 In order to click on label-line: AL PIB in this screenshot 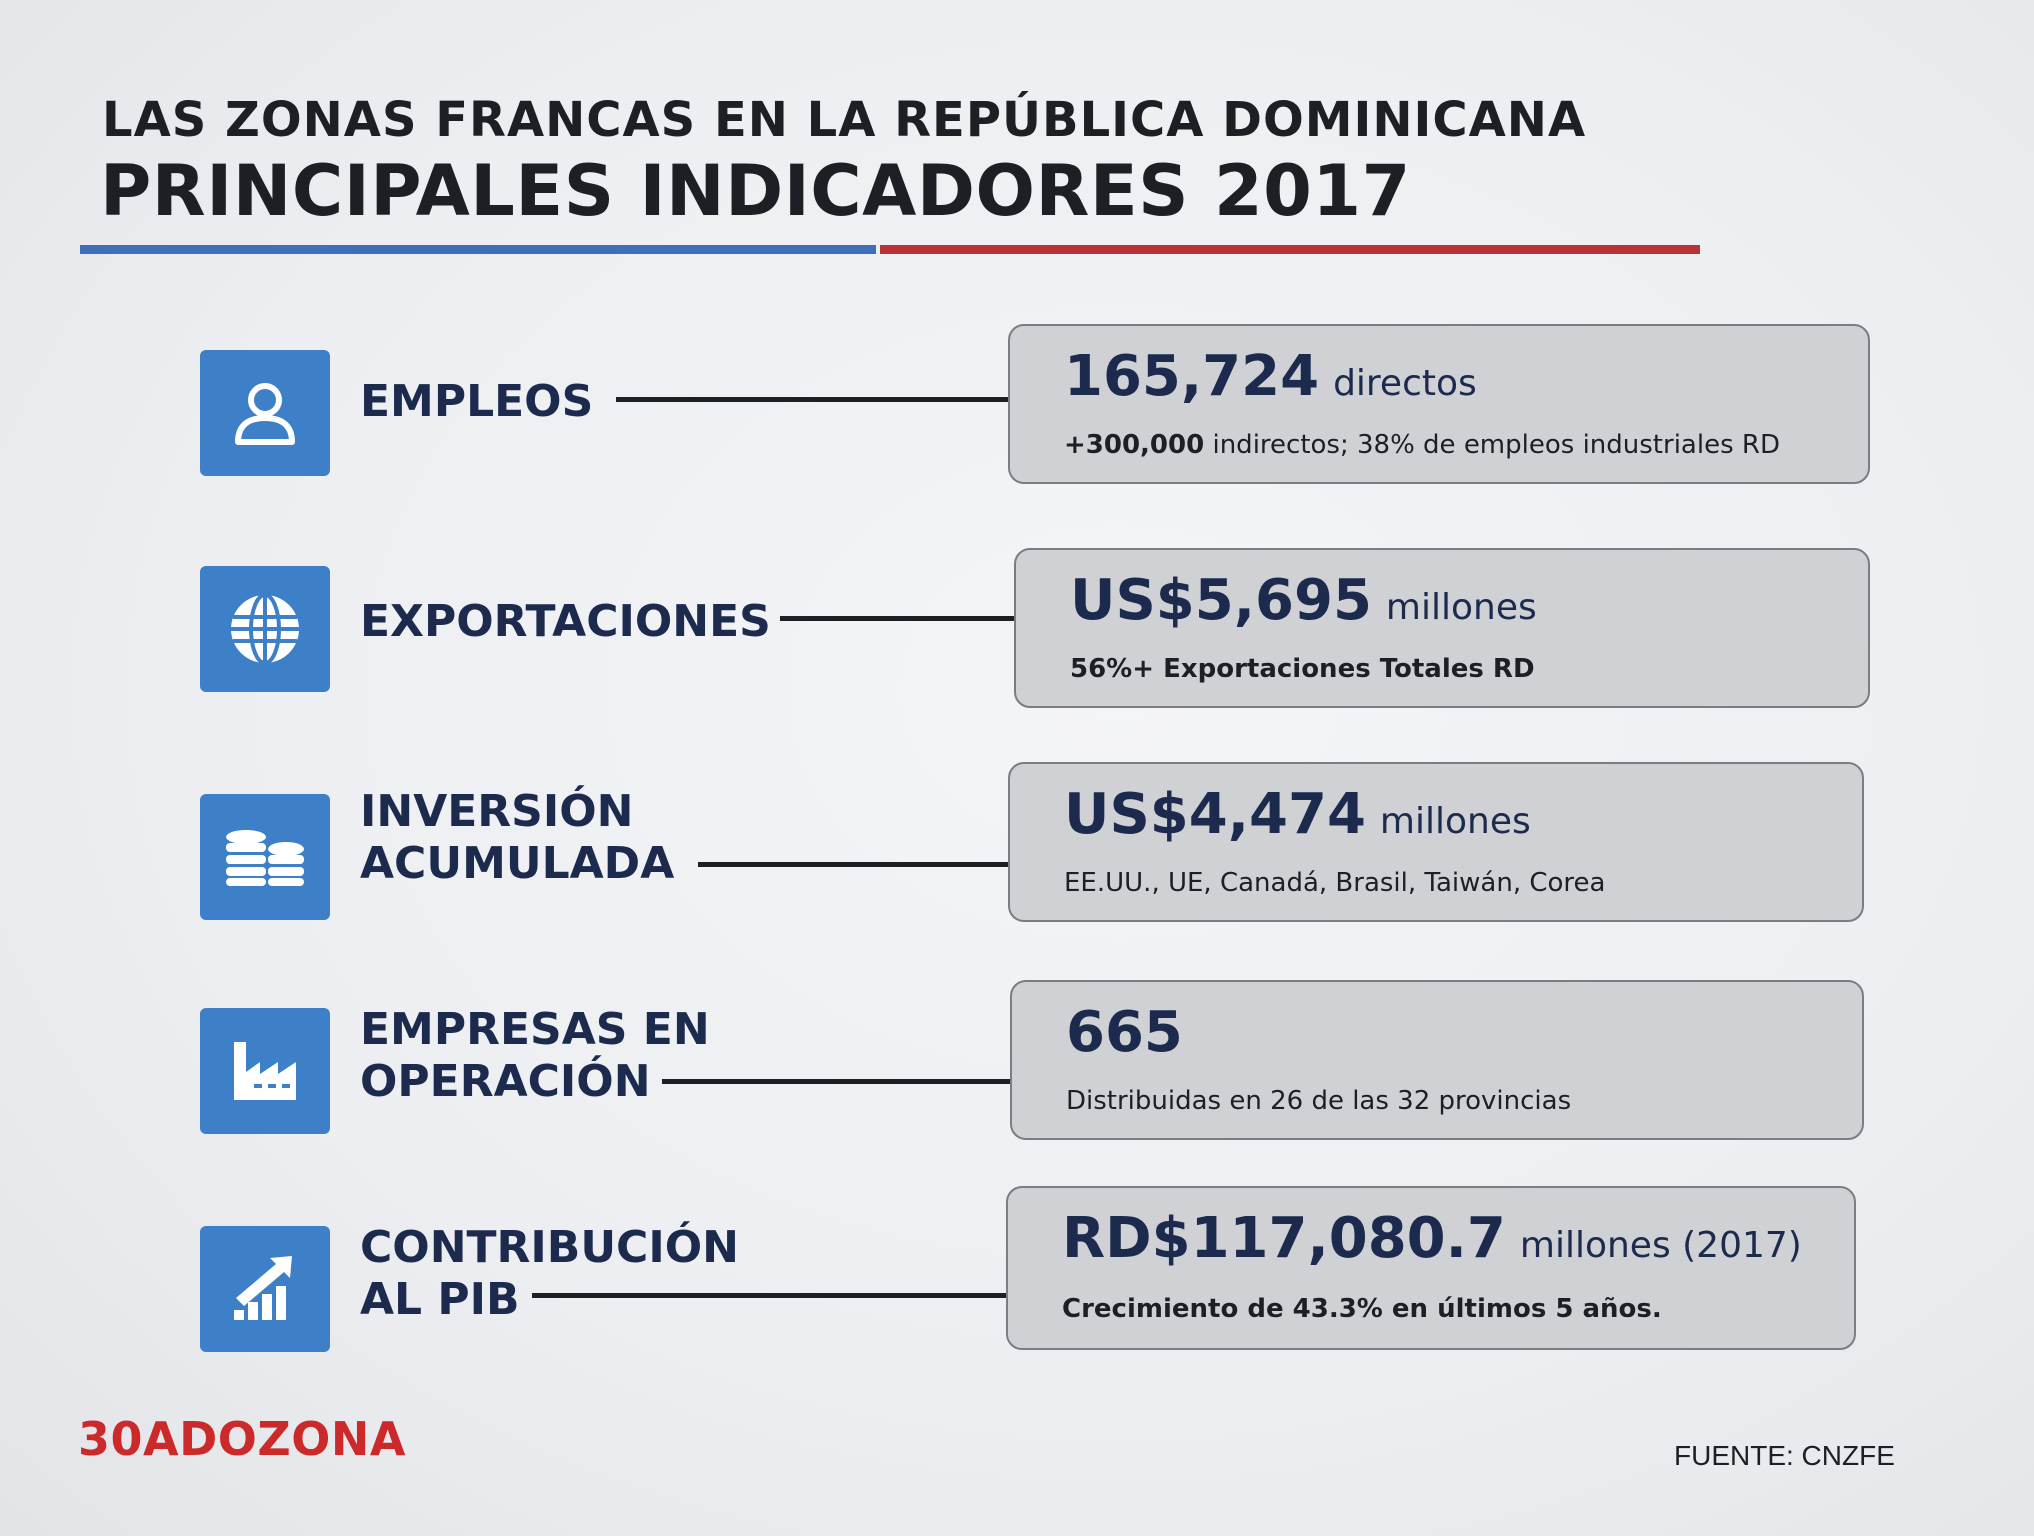, I will do `click(440, 1299)`.